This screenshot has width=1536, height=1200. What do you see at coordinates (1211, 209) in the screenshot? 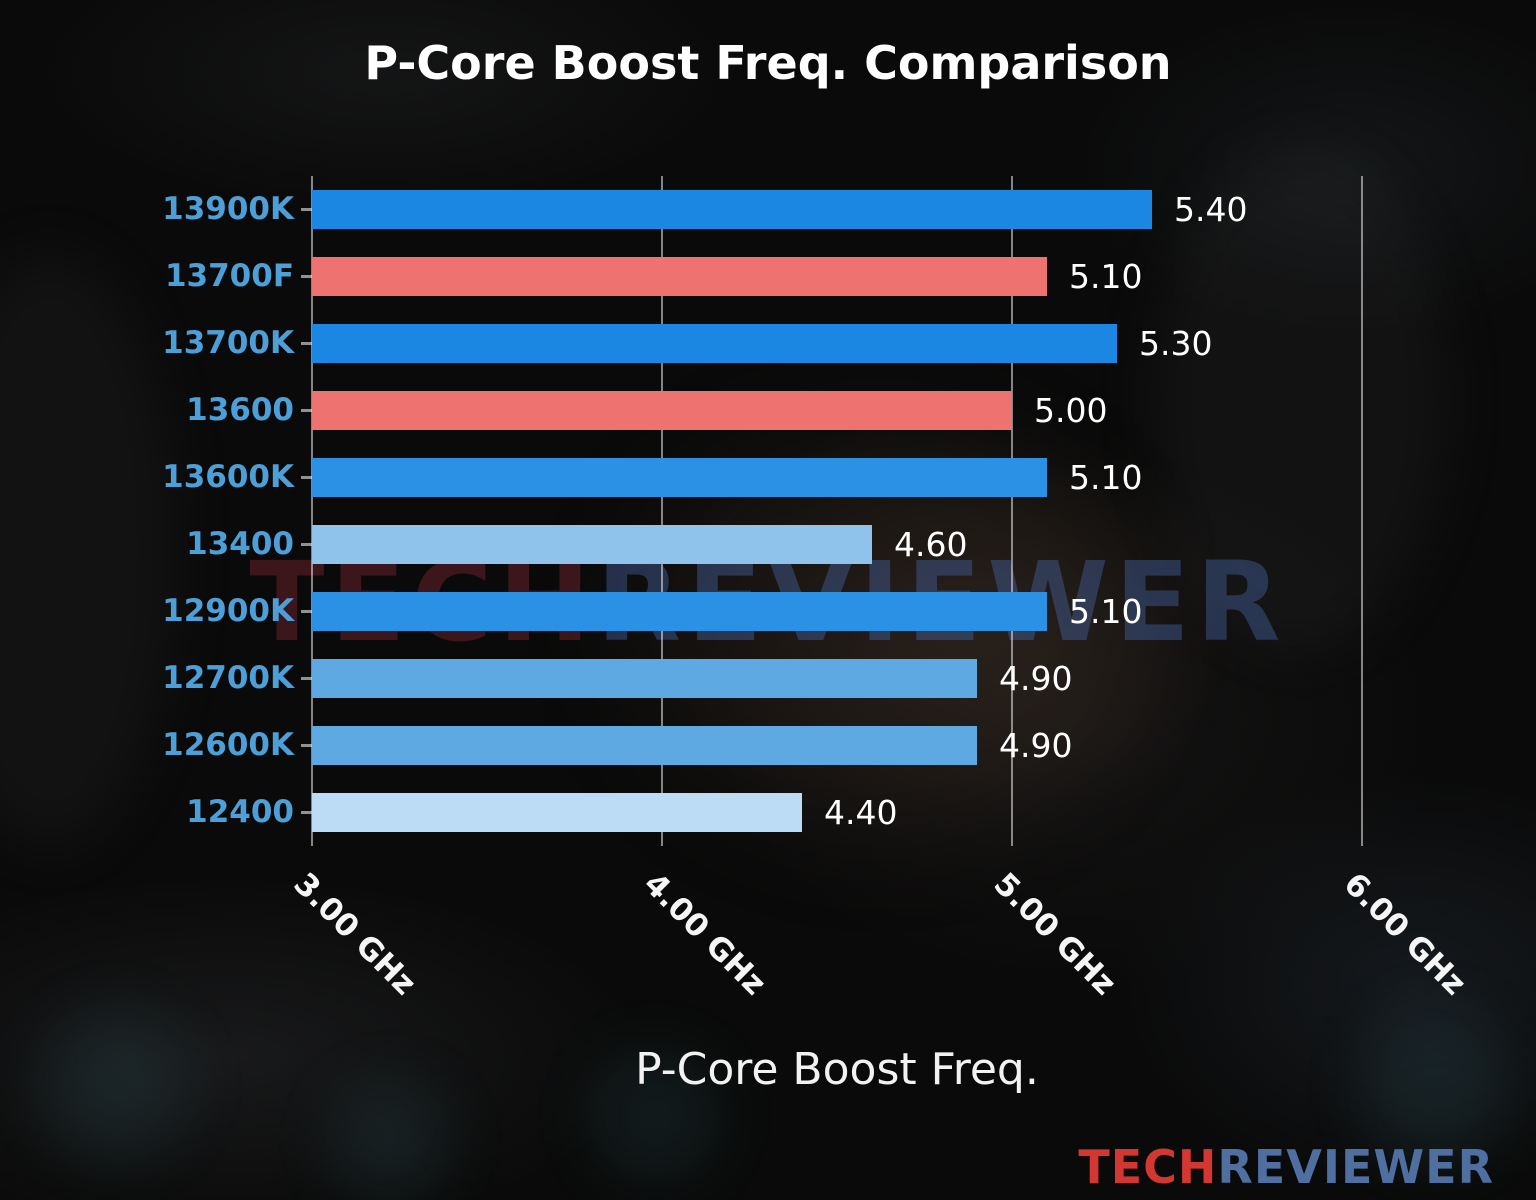
I see `value-label: 5.40` at bounding box center [1211, 209].